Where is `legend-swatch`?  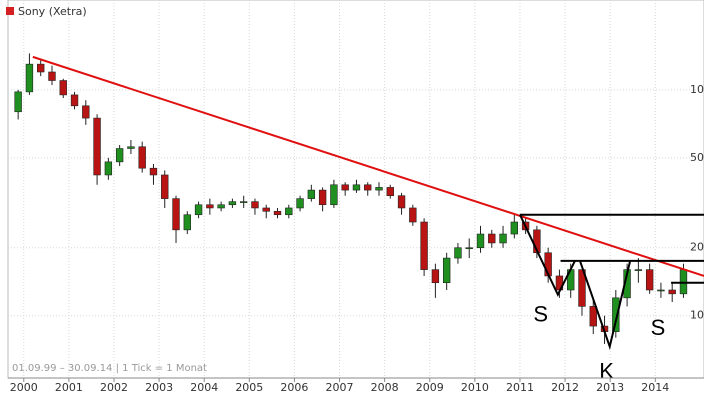 legend-swatch is located at coordinates (10, 11).